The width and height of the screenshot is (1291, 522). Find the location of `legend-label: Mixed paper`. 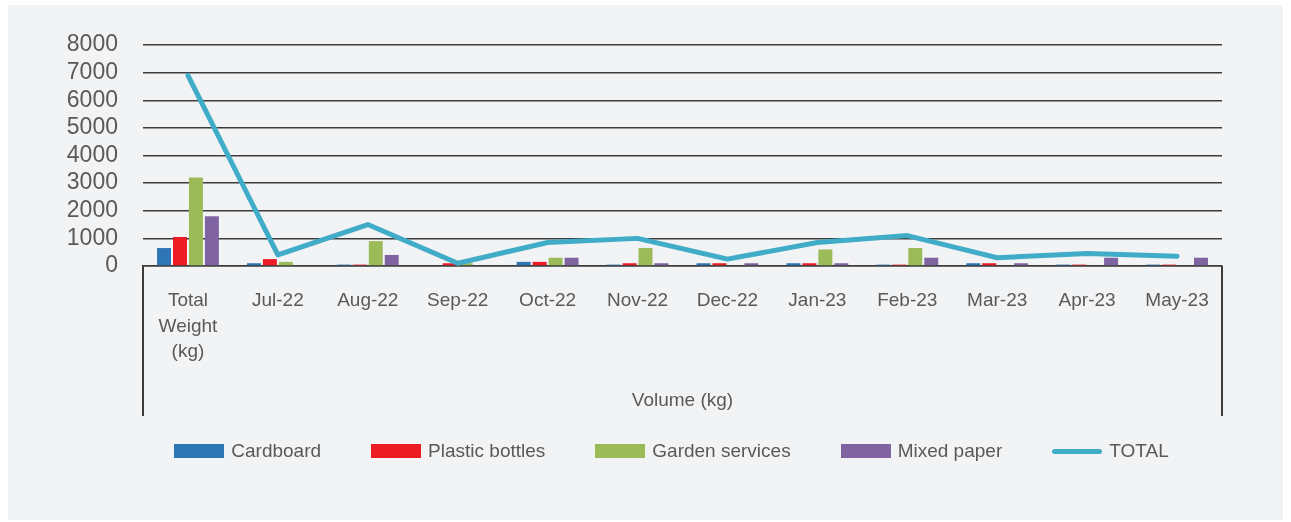

legend-label: Mixed paper is located at coordinates (950, 451).